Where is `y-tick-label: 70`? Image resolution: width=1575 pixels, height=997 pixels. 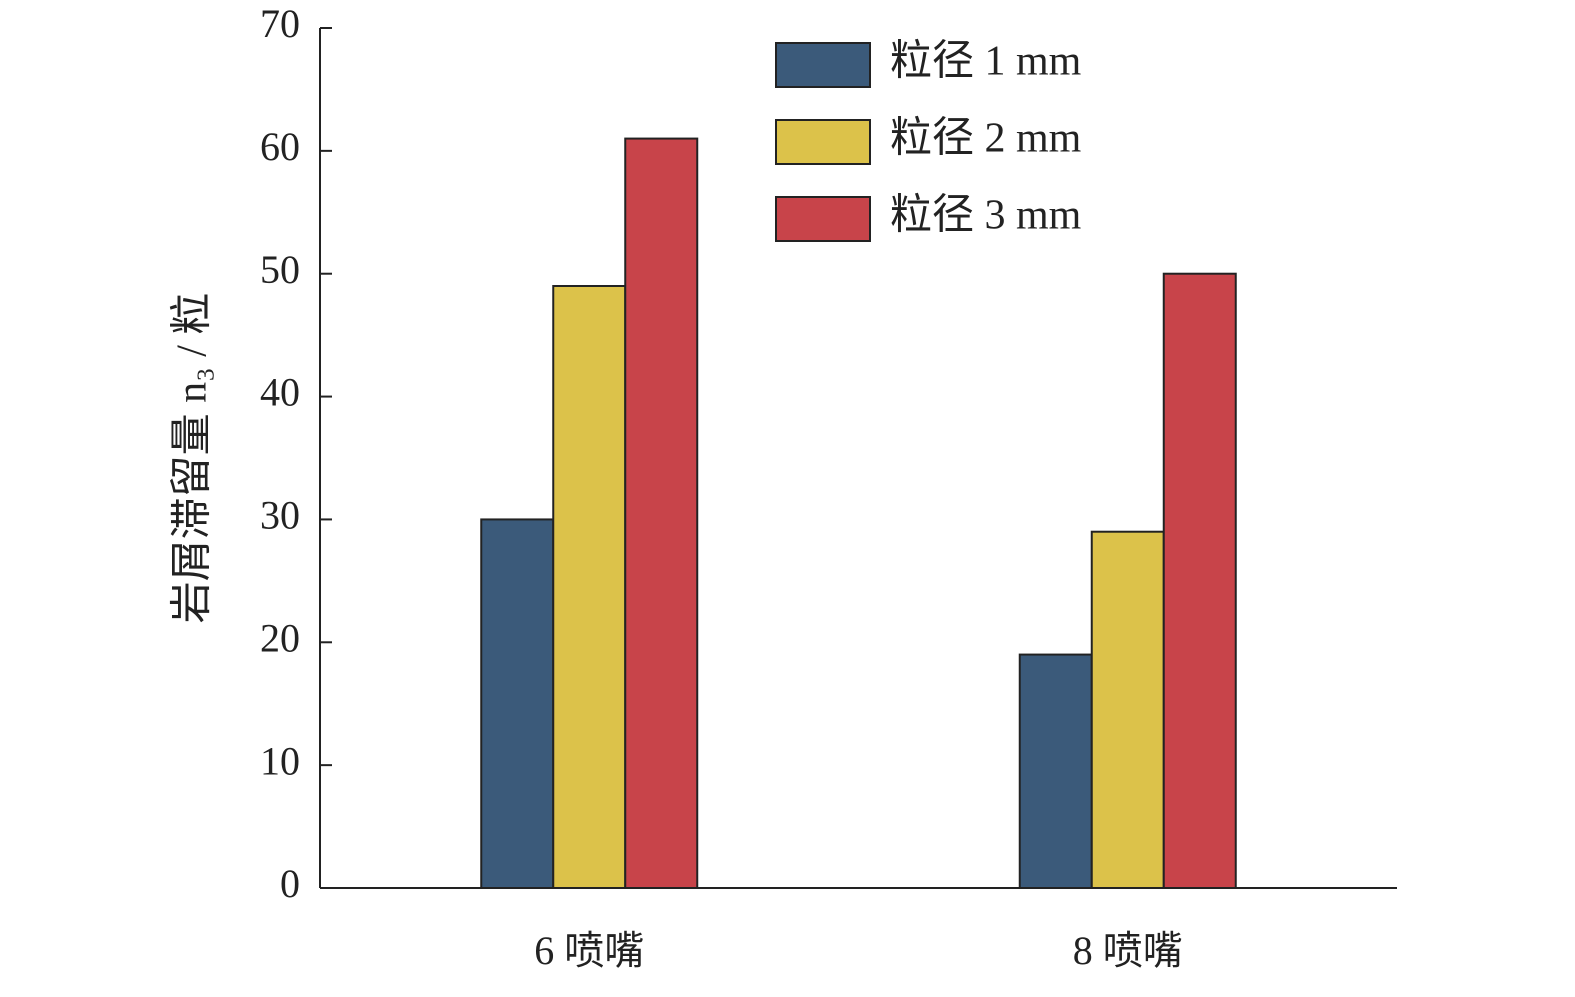 y-tick-label: 70 is located at coordinates (280, 23).